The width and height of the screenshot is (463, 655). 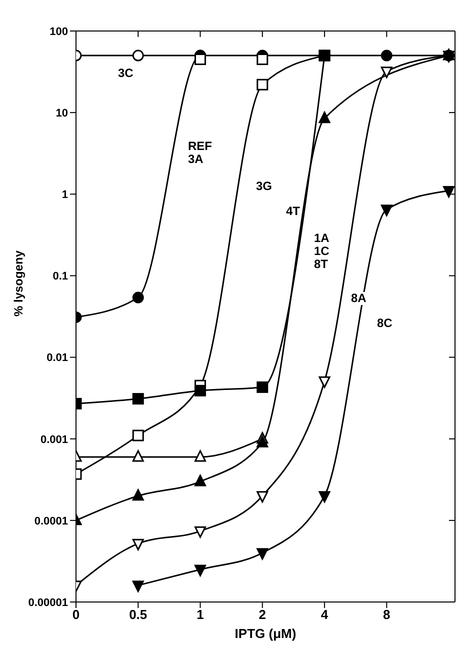 I want to click on annotation: 1A 1C 8T, so click(x=321, y=251).